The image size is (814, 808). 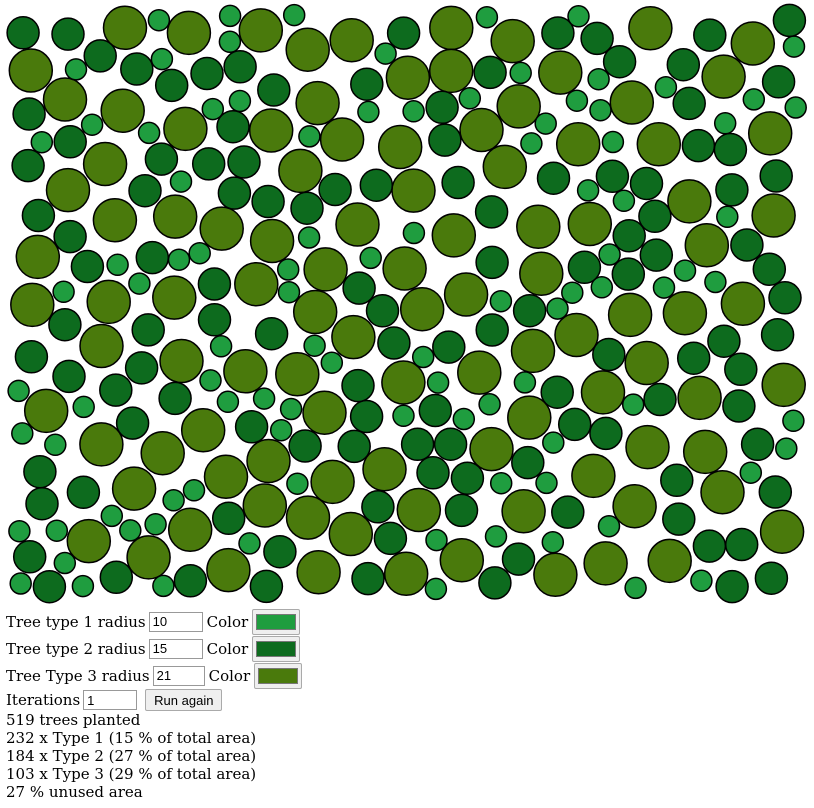 What do you see at coordinates (229, 675) in the screenshot?
I see `type3-color-label: Color` at bounding box center [229, 675].